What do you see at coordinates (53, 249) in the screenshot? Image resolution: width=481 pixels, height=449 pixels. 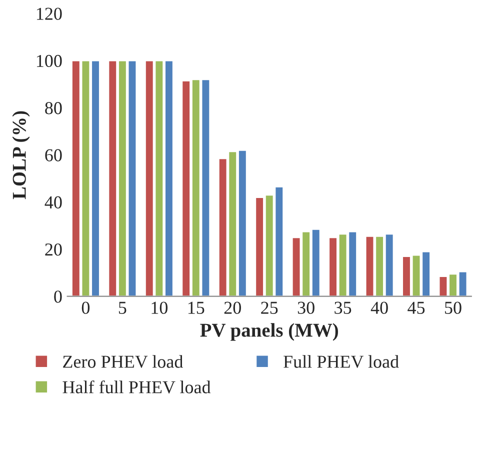 I see `y-tick-label: 20` at bounding box center [53, 249].